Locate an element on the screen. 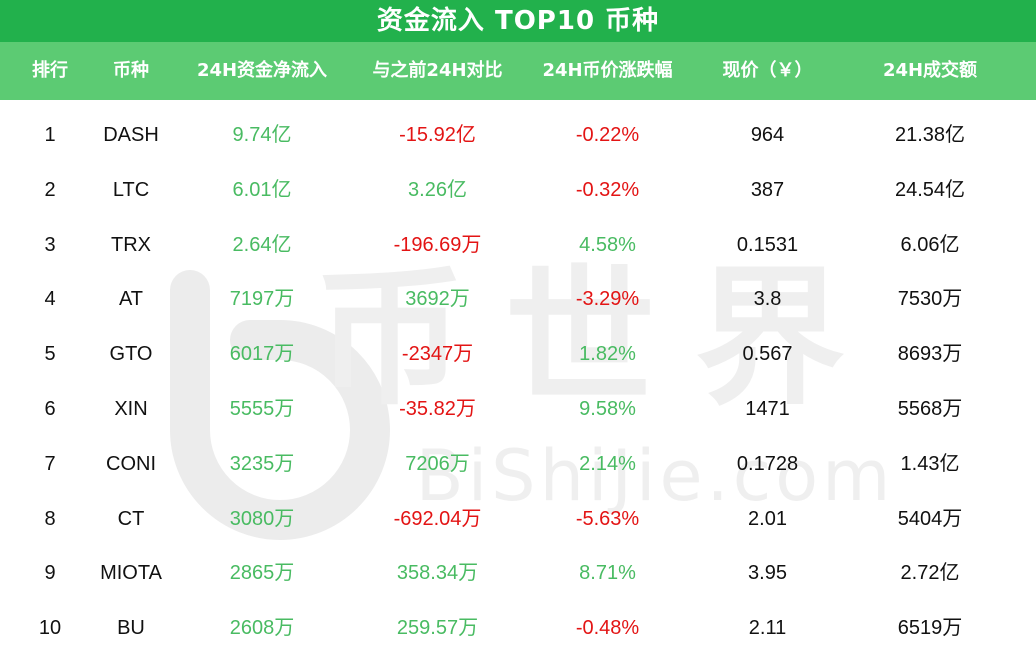 The height and width of the screenshot is (657, 1036). header-net-inflow: 24H资金净流入 is located at coordinates (262, 70).